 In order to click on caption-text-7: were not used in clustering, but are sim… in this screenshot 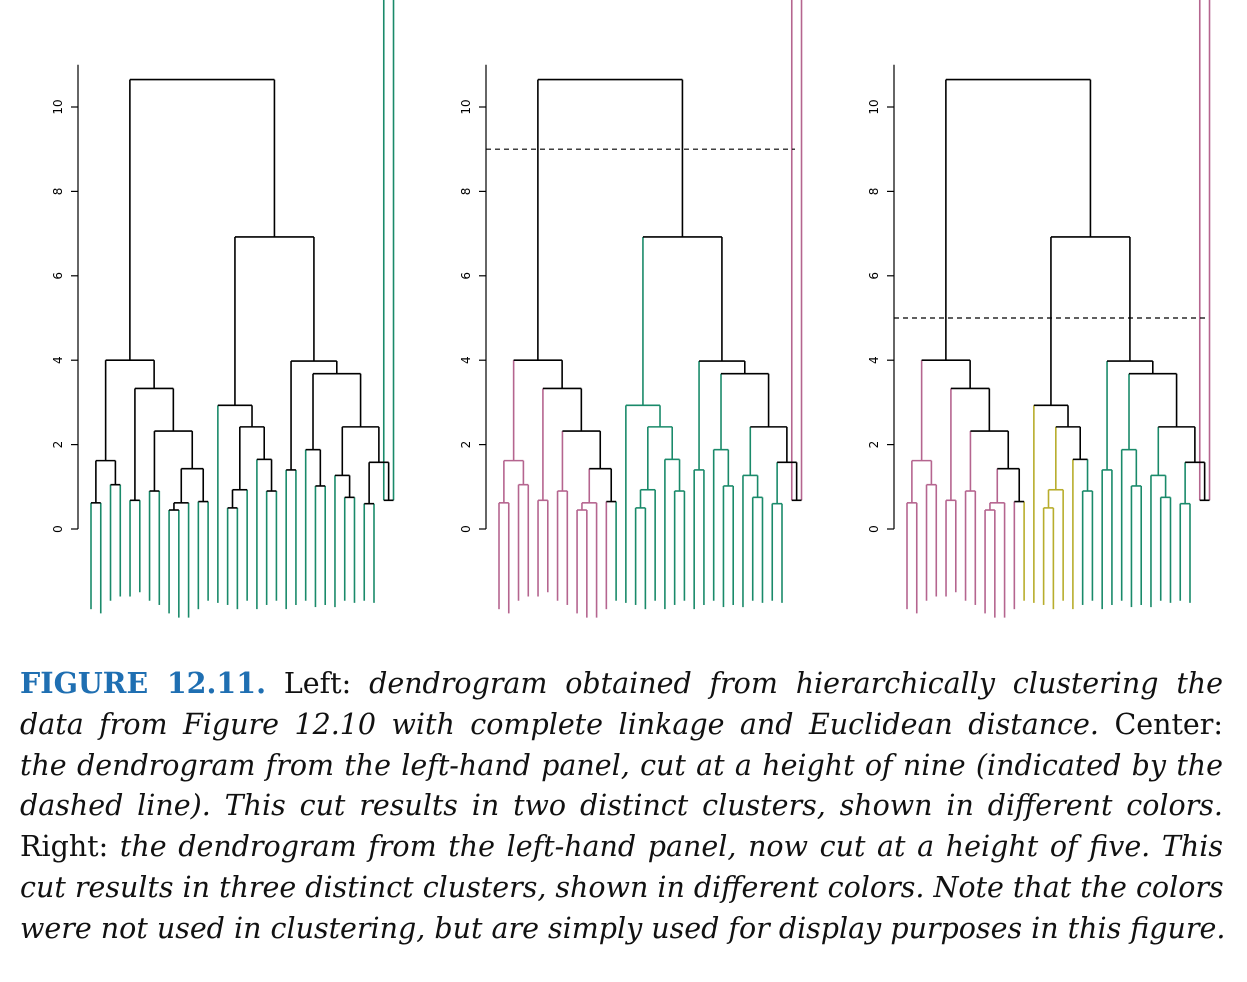, I will do `click(623, 928)`.